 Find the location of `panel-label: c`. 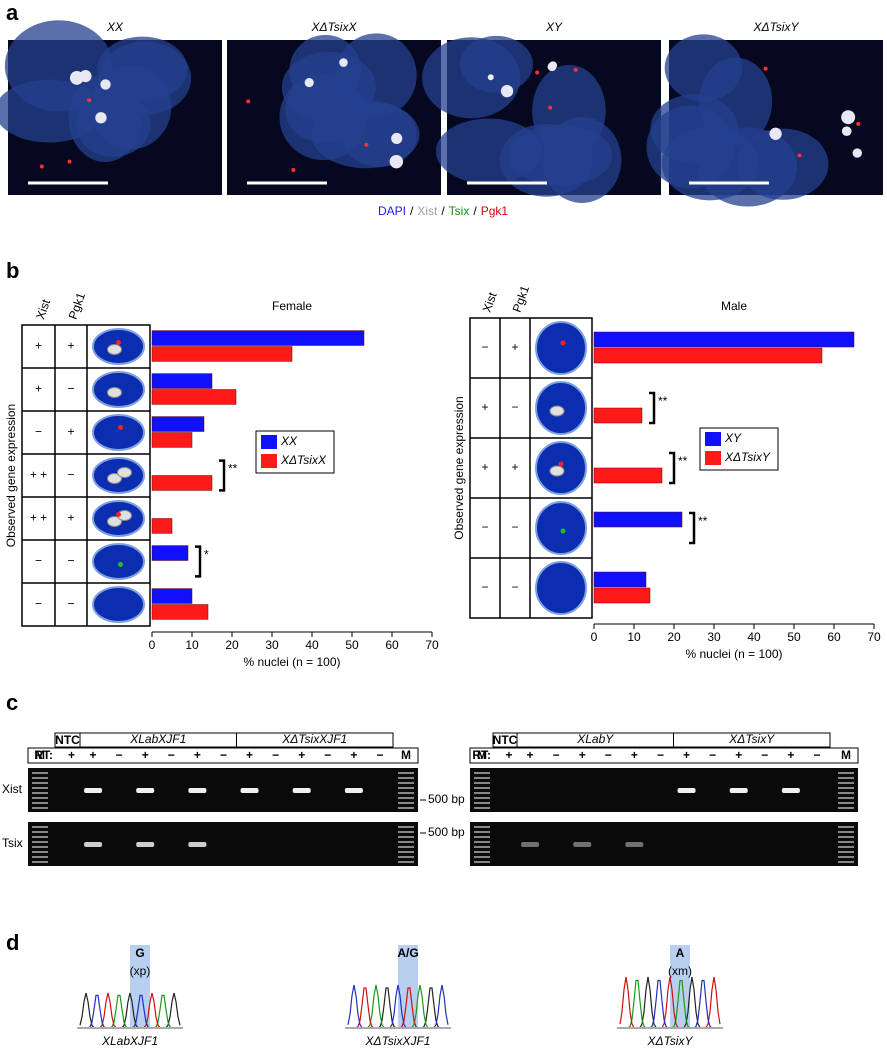

panel-label: c is located at coordinates (12, 702).